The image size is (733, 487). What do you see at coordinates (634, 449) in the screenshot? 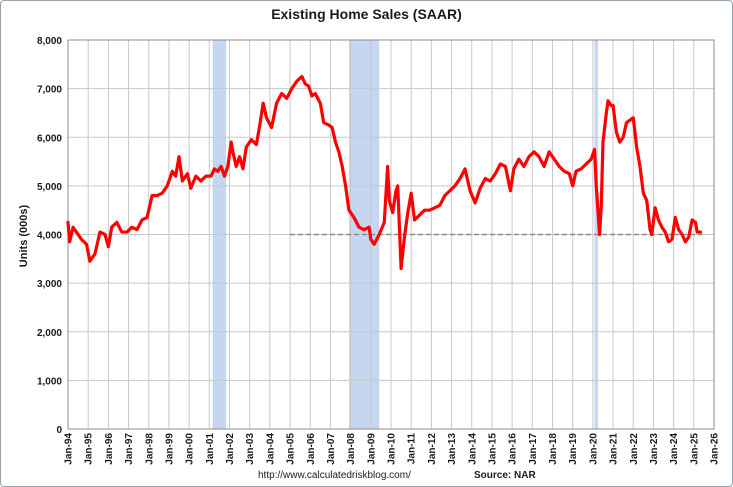
I see `x-tick-label: Jan-22` at bounding box center [634, 449].